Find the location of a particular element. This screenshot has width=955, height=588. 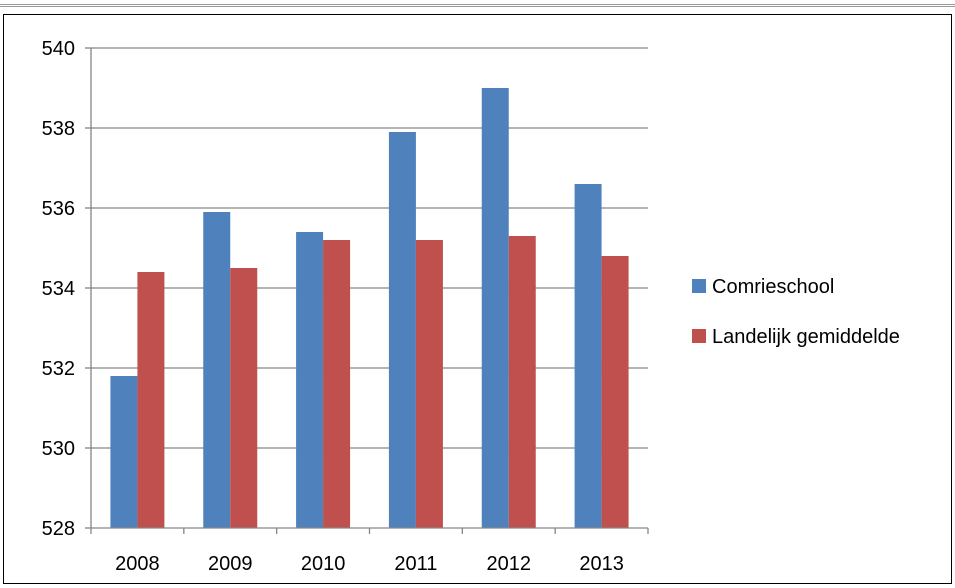

bar-landelijk-gemiddelde-2013 is located at coordinates (615, 392).